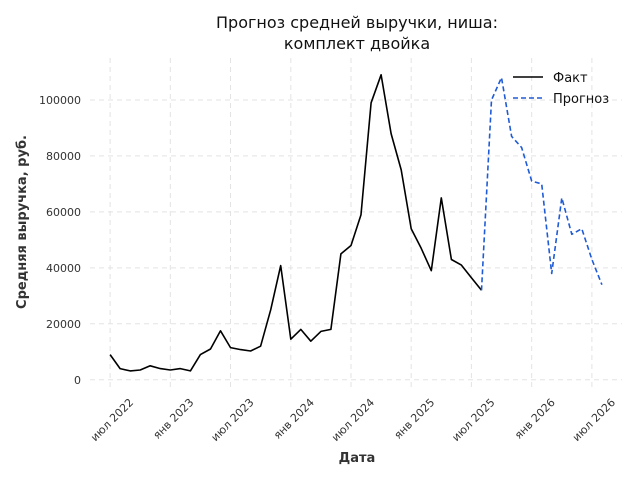 The width and height of the screenshot is (640, 480). I want to click on legend-label-forecast: Прогноз, so click(581, 99).